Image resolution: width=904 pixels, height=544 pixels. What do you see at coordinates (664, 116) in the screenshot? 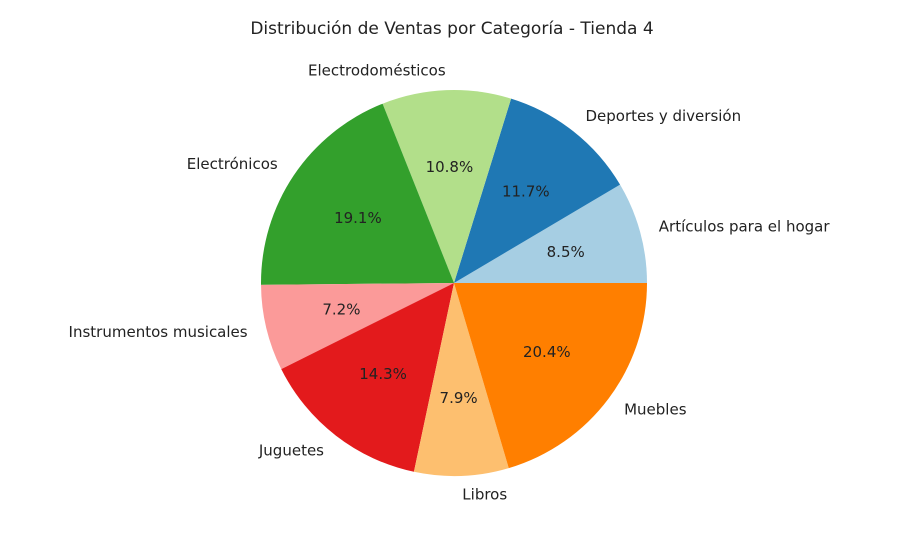
I see `slice-label-deportes-y-diversion: Deportes y diversión` at bounding box center [664, 116].